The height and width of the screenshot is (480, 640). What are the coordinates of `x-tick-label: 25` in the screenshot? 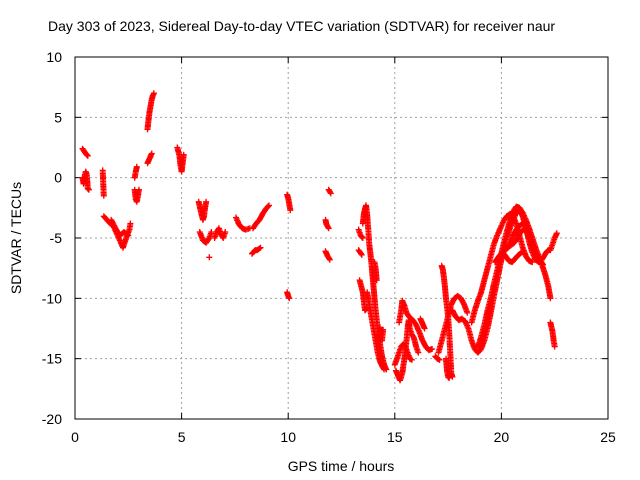 It's located at (608, 437).